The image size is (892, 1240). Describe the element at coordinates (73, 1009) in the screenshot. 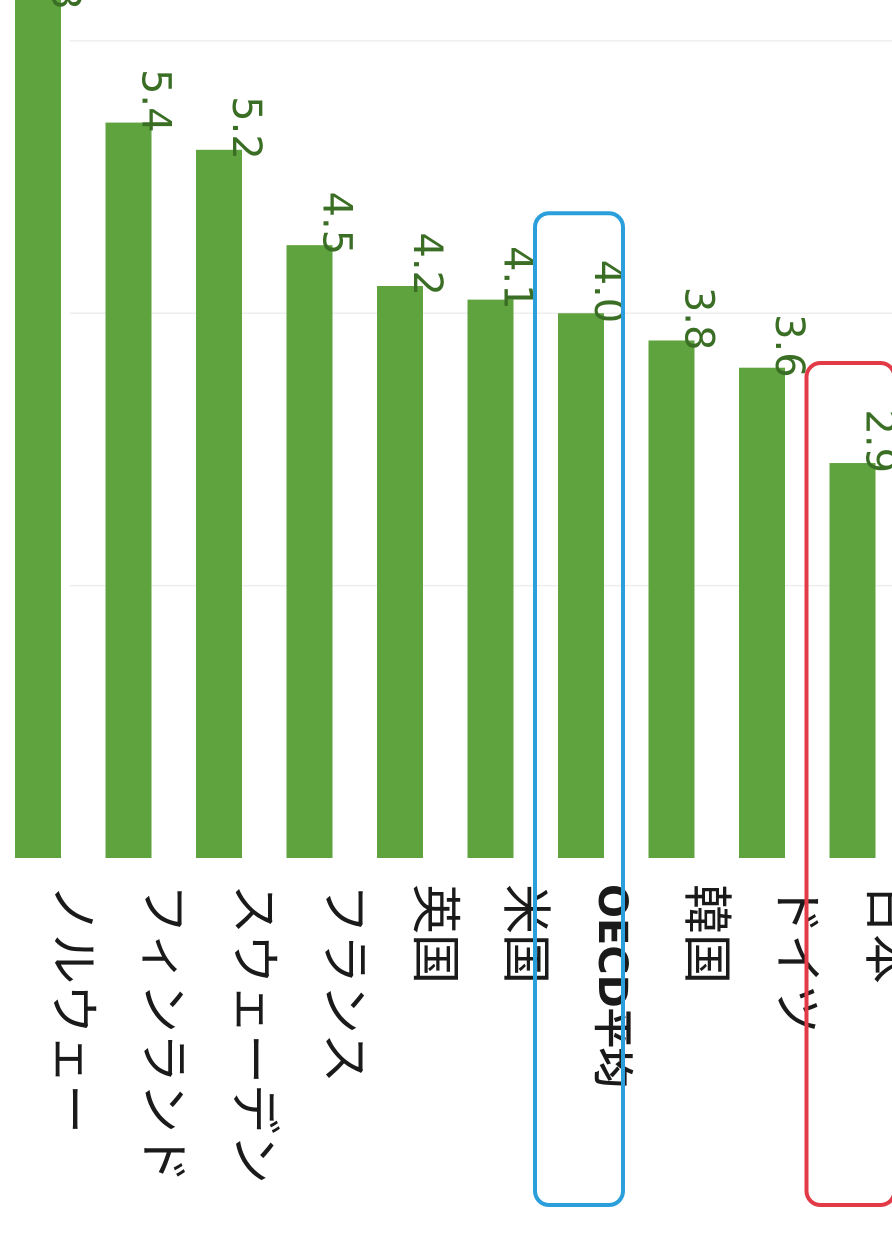

I see `category-label-cat-0: ノルウェー` at that location.